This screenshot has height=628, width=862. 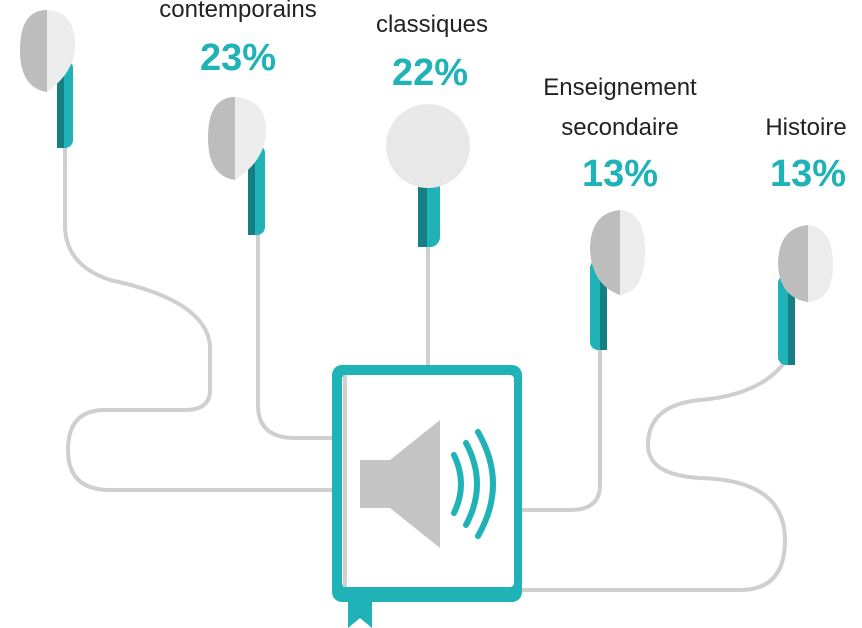 What do you see at coordinates (238, 58) in the screenshot?
I see `item-value: 23%` at bounding box center [238, 58].